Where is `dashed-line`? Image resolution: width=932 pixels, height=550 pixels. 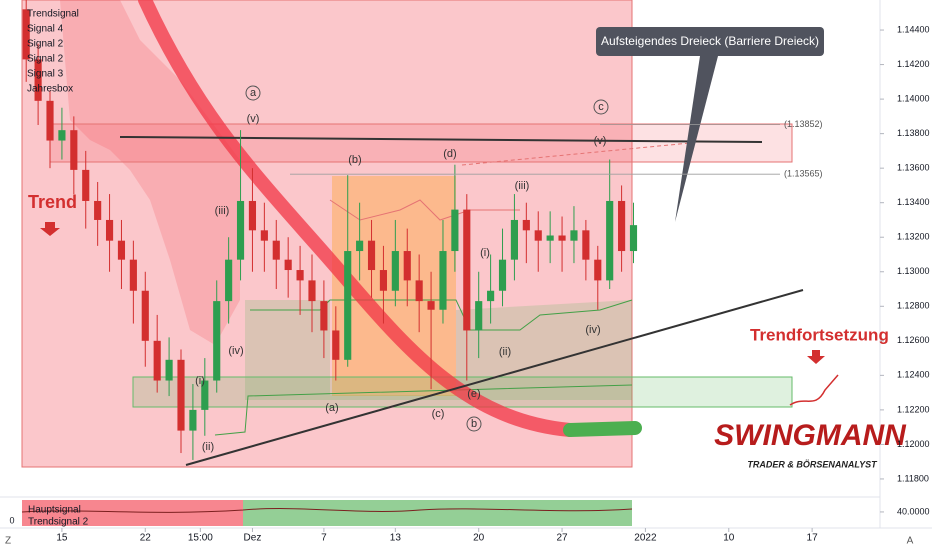 dashed-line is located at coordinates (576, 154).